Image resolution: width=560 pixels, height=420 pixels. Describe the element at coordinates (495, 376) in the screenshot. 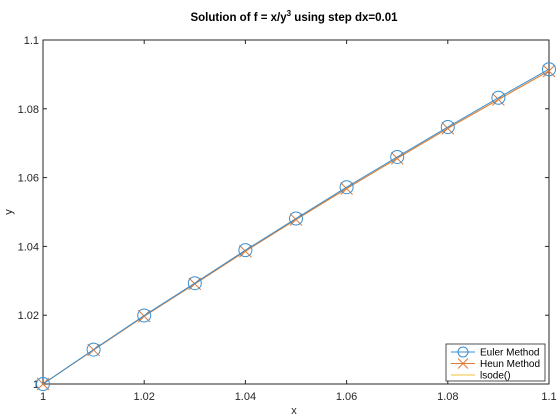

I see `legend-entry-label: lsode()` at that location.